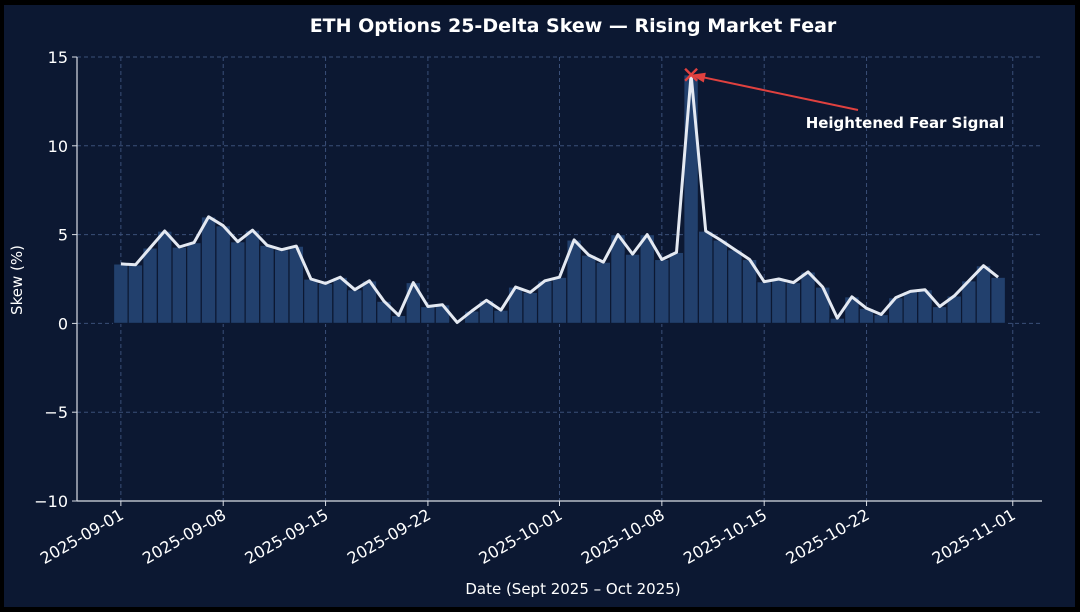 The width and height of the screenshot is (1080, 612). Describe the element at coordinates (520, 536) in the screenshot. I see `x-tick-label: 2025-10-01` at that location.